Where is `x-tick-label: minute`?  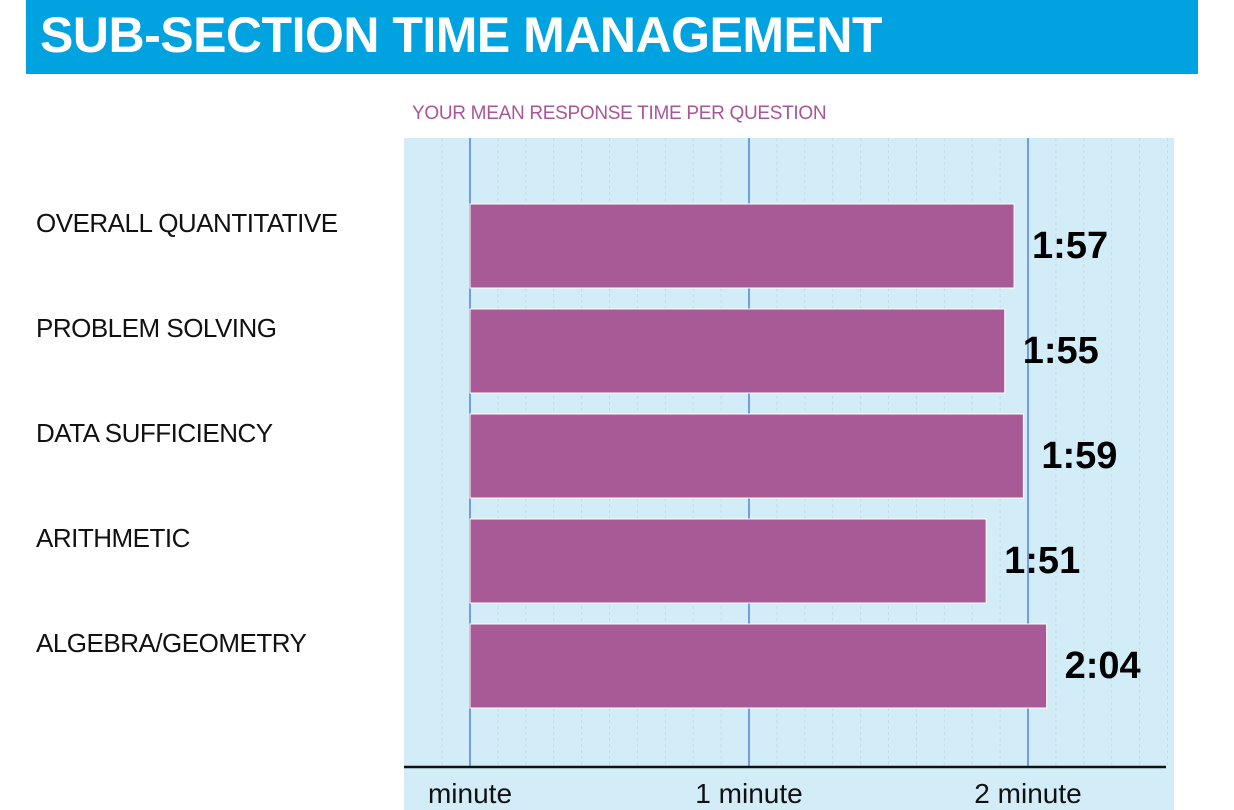 x-tick-label: minute is located at coordinates (470, 793).